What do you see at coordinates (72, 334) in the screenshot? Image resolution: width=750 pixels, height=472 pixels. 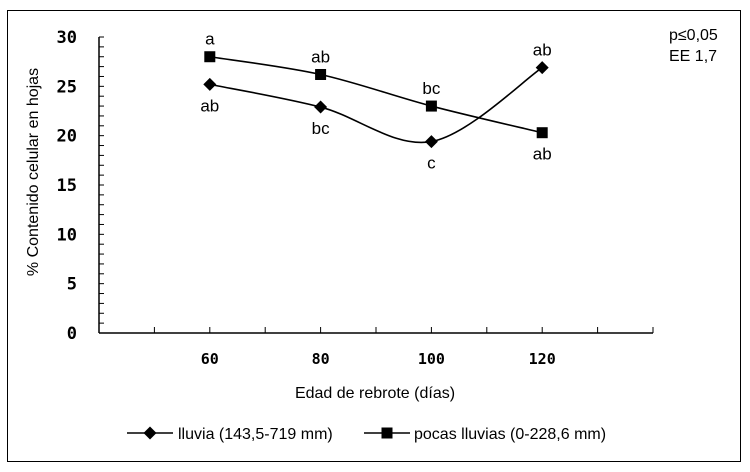 I see `y-tick-label: 0` at bounding box center [72, 334].